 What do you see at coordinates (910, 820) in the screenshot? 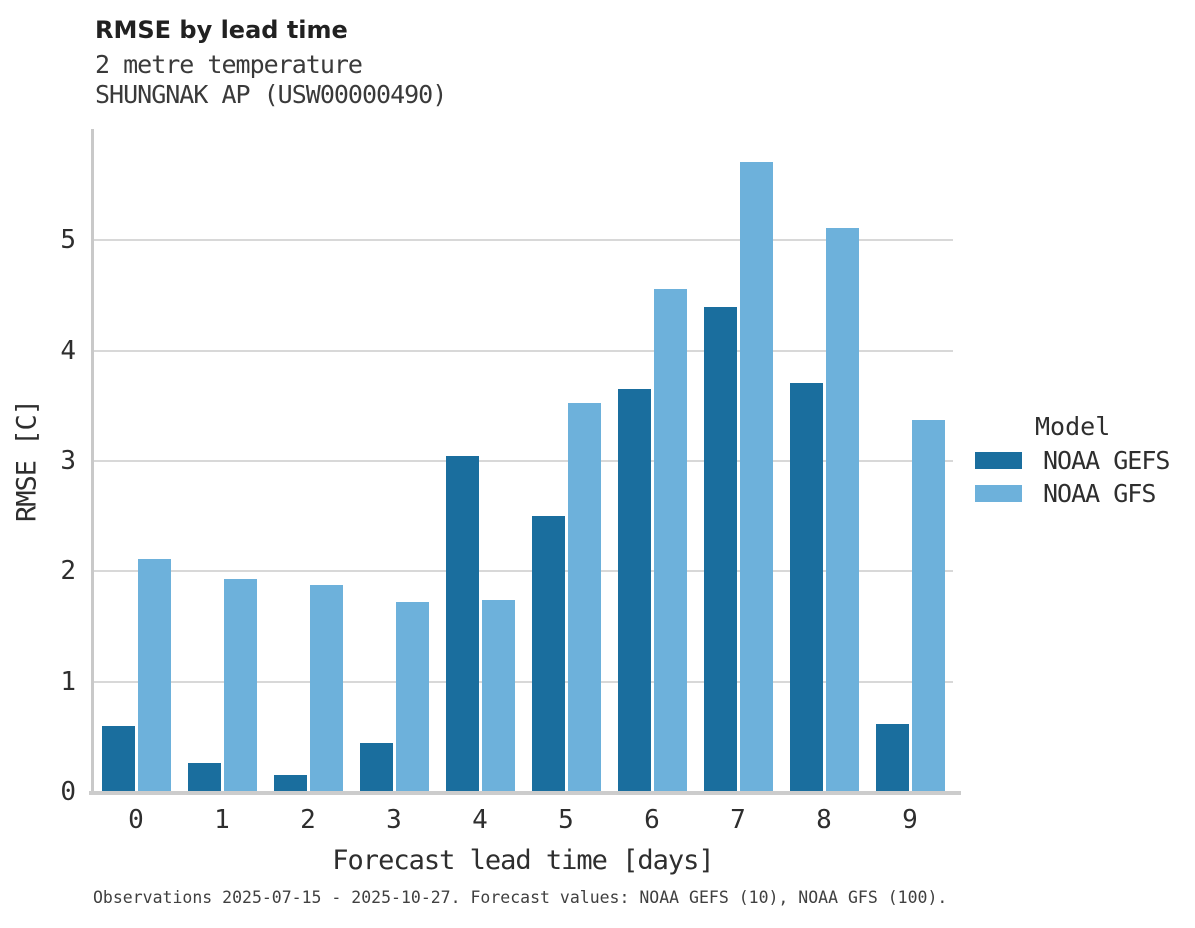
I see `x-tick-9: 9` at bounding box center [910, 820].